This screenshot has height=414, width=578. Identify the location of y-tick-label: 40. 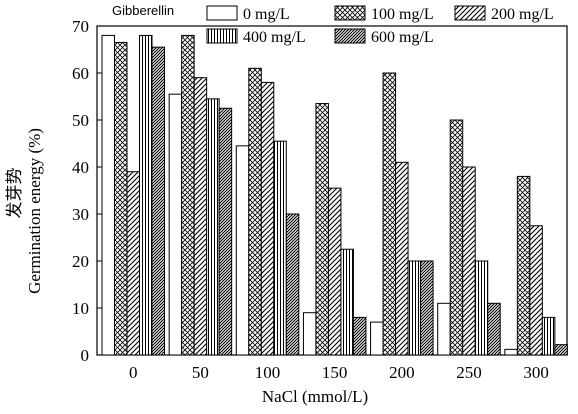
(80, 167).